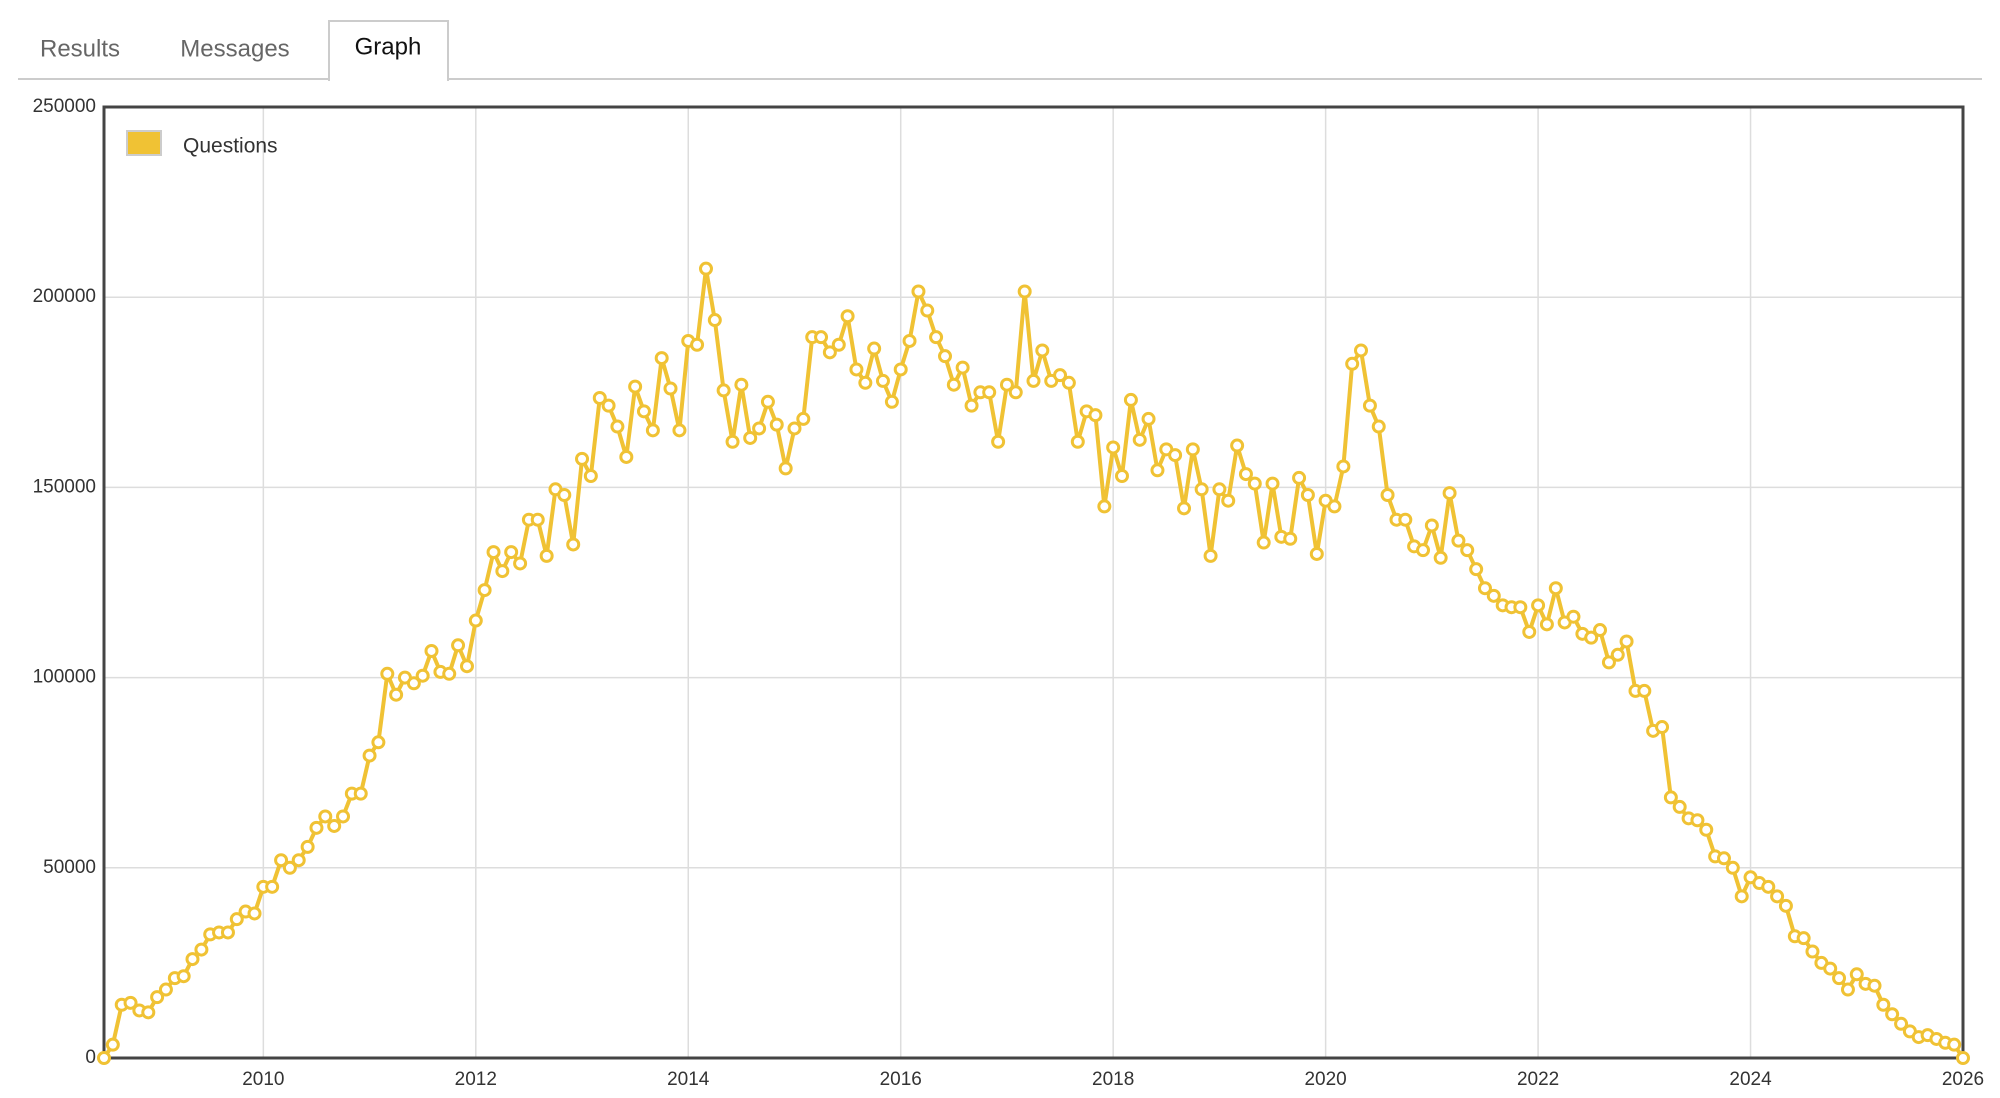  What do you see at coordinates (80, 48) in the screenshot?
I see `tab: Results` at bounding box center [80, 48].